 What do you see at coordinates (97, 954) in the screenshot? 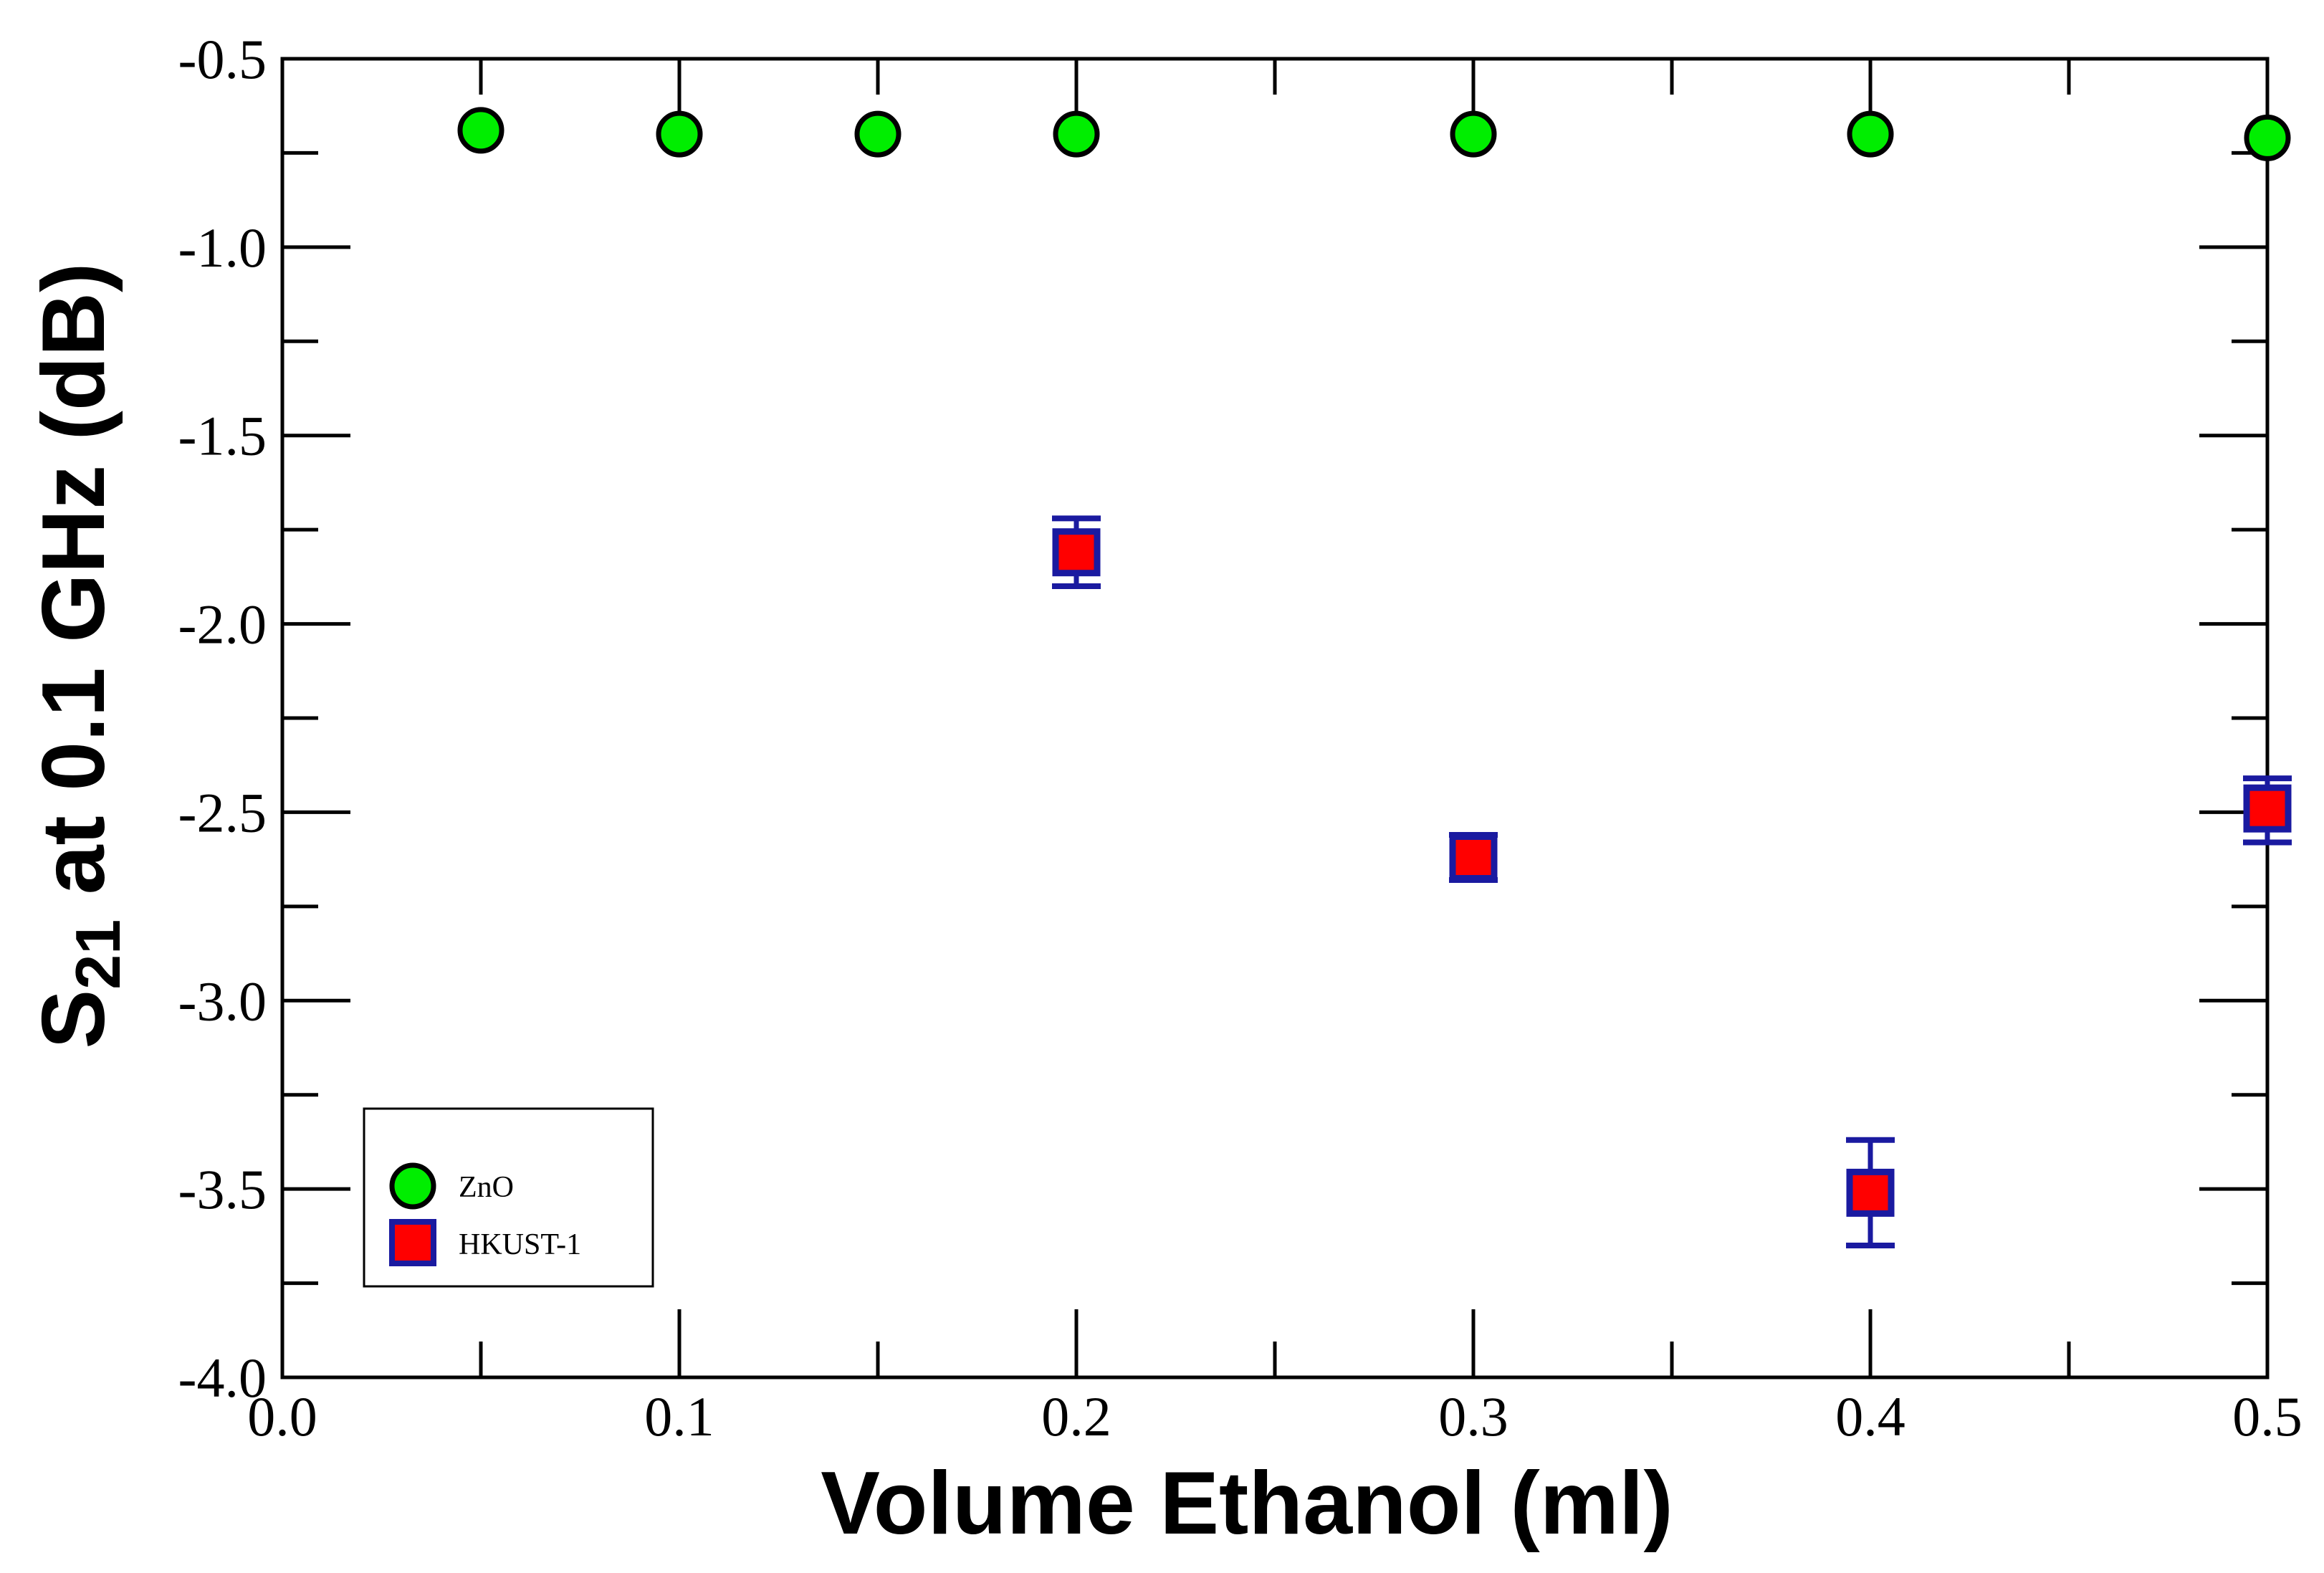
I see `y-axis-title-subscript: 21` at bounding box center [97, 954].